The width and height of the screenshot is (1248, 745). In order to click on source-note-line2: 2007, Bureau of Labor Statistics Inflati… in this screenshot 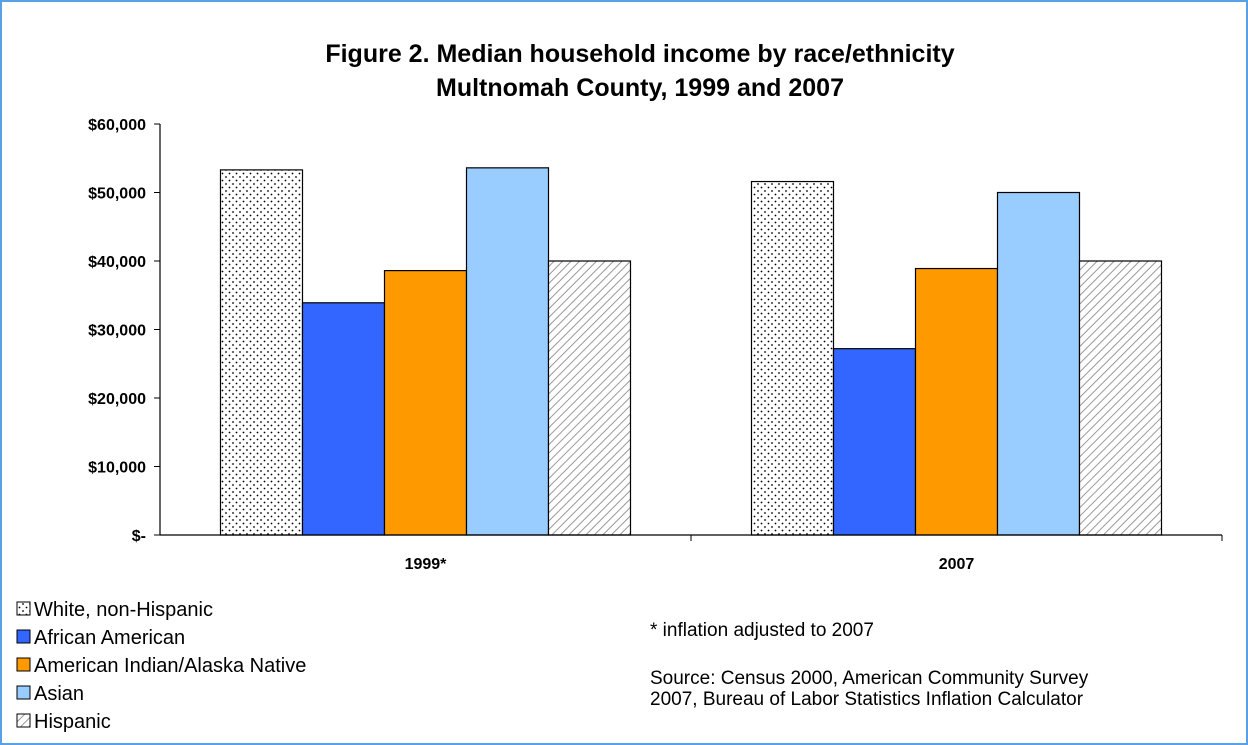, I will do `click(867, 699)`.